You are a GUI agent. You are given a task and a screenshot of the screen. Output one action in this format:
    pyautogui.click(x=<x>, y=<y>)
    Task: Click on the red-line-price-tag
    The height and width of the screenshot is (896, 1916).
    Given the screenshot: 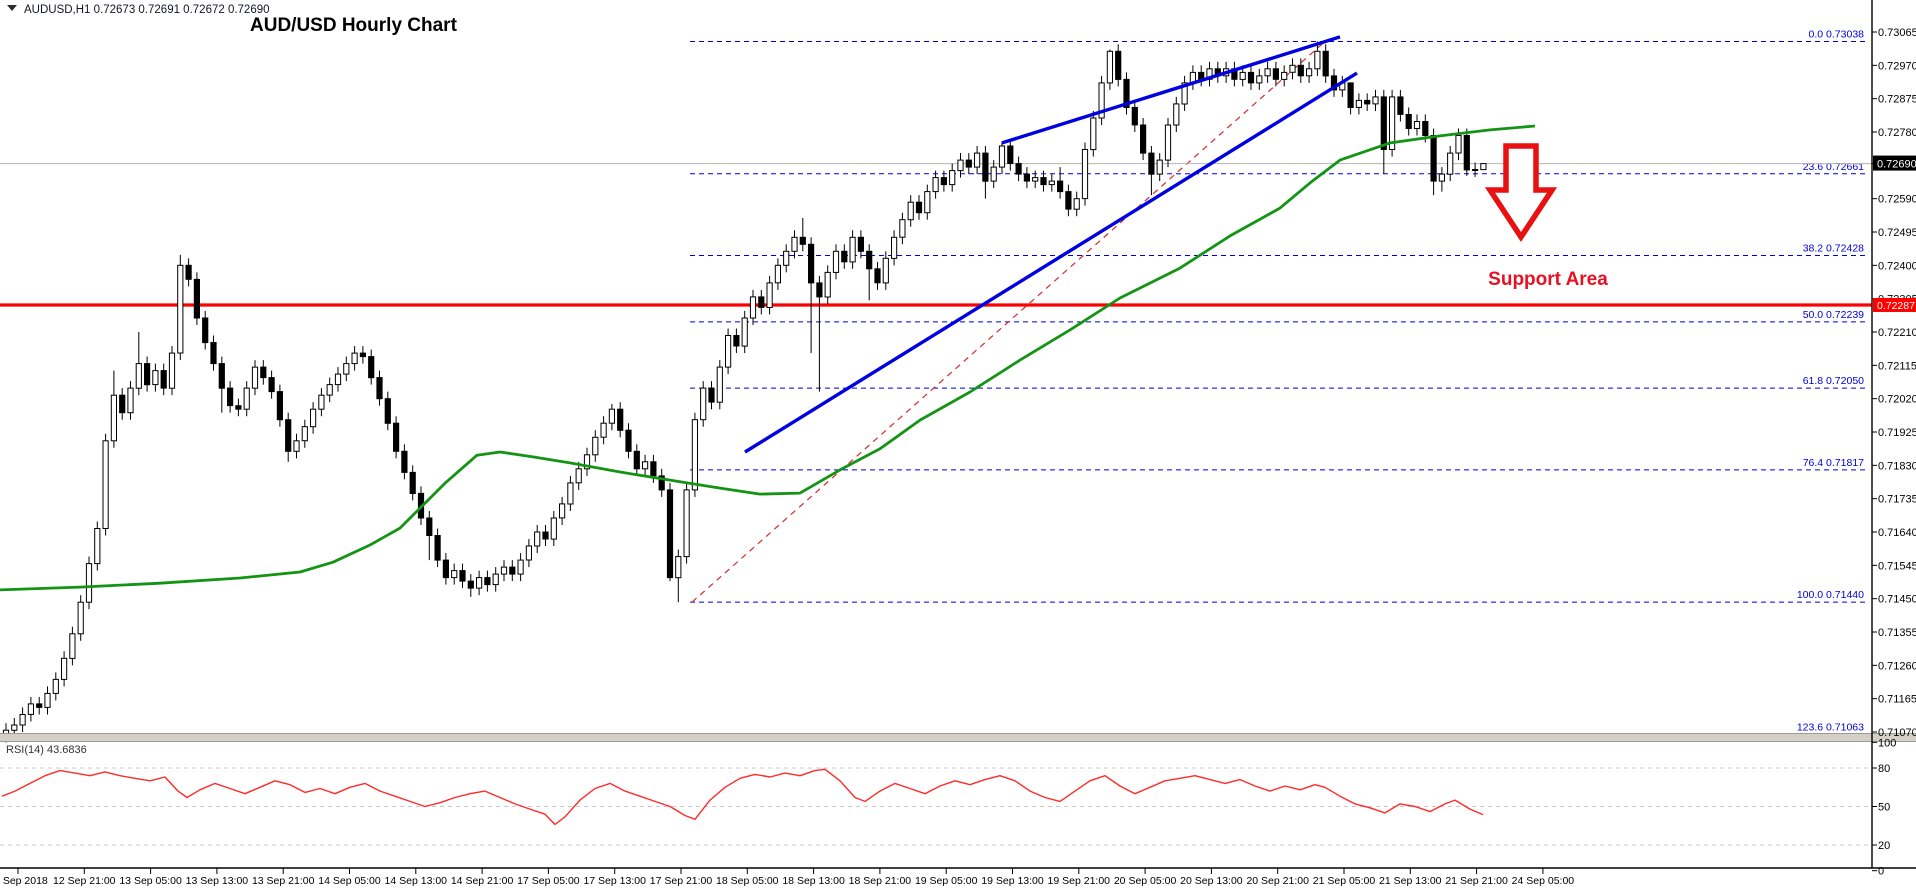 What is the action you would take?
    pyautogui.click(x=1894, y=304)
    